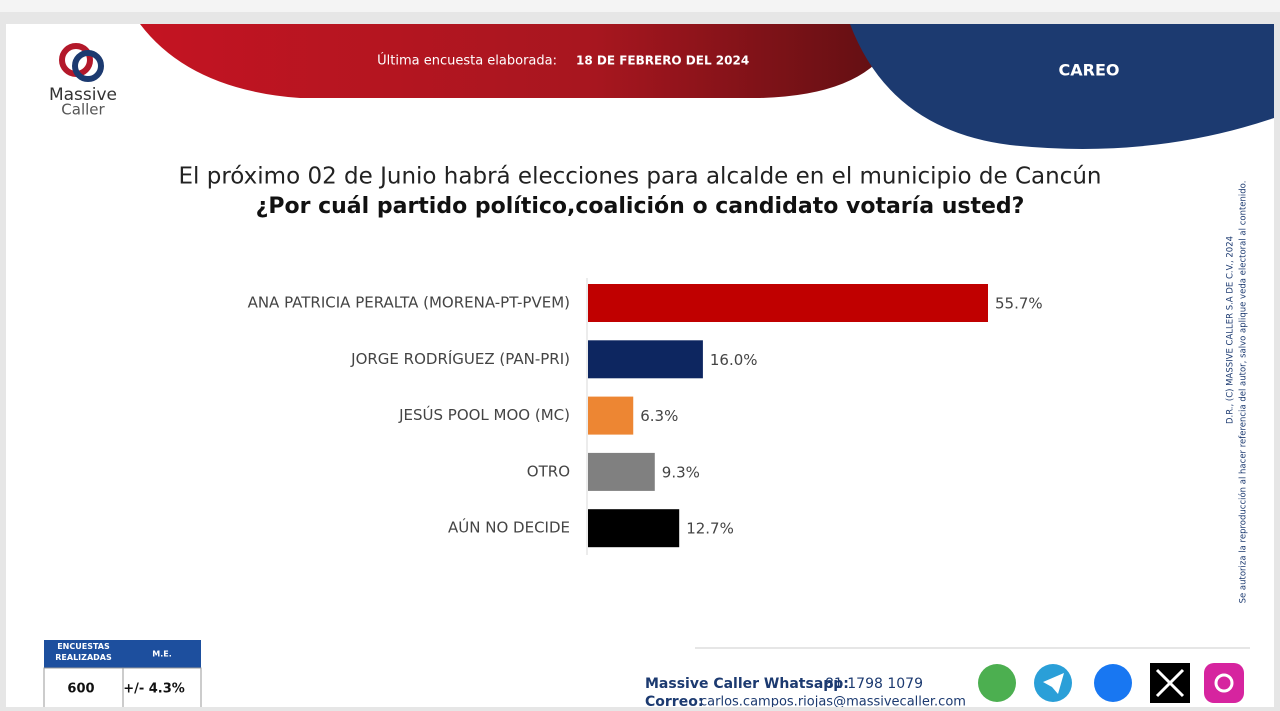 The image size is (1280, 711). Describe the element at coordinates (1170, 683) in the screenshot. I see `x-glyph` at that location.